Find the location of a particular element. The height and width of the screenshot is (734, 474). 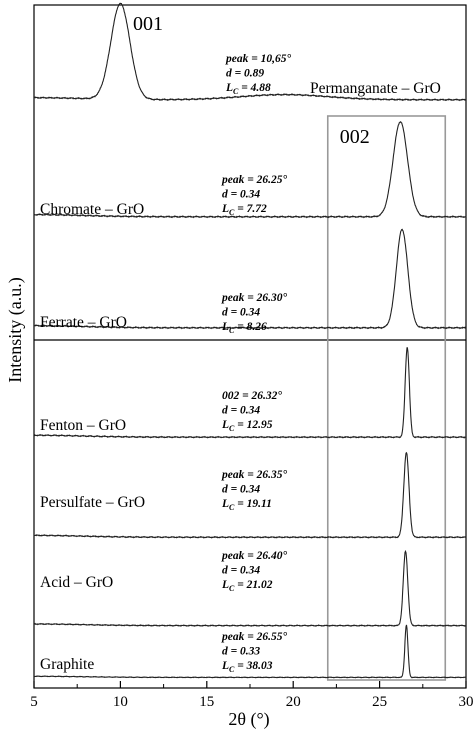

highlight-box-label: 002 is located at coordinates (355, 137).